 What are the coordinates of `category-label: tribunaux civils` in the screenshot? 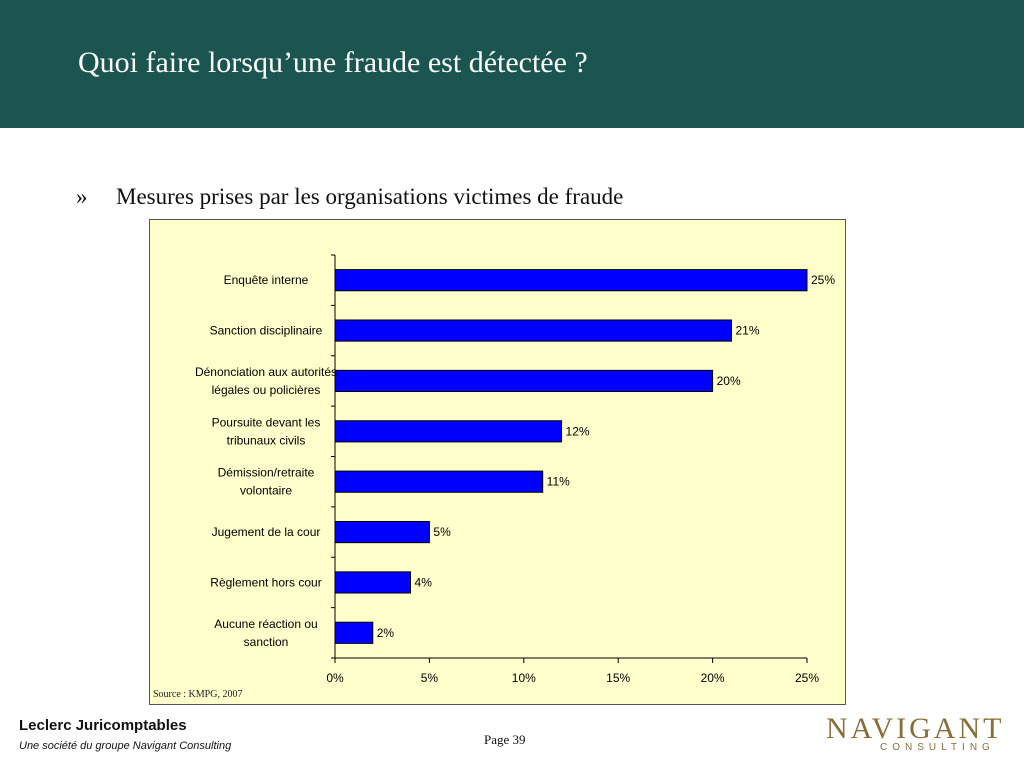 It's located at (266, 440).